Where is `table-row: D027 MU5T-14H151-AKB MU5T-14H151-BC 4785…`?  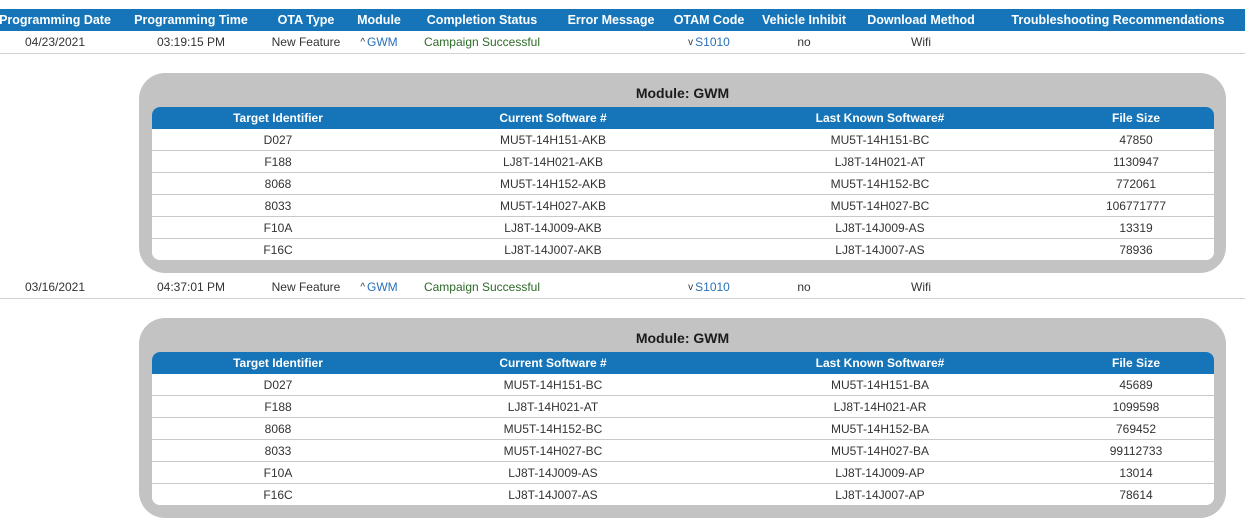 table-row: D027 MU5T-14H151-AKB MU5T-14H151-BC 4785… is located at coordinates (683, 140).